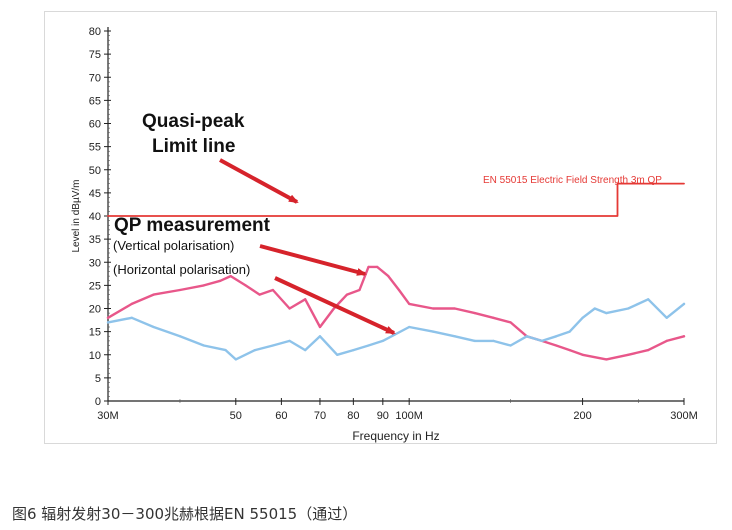 The height and width of the screenshot is (530, 732). Describe the element at coordinates (313, 260) in the screenshot. I see `vertical-arrow` at that location.